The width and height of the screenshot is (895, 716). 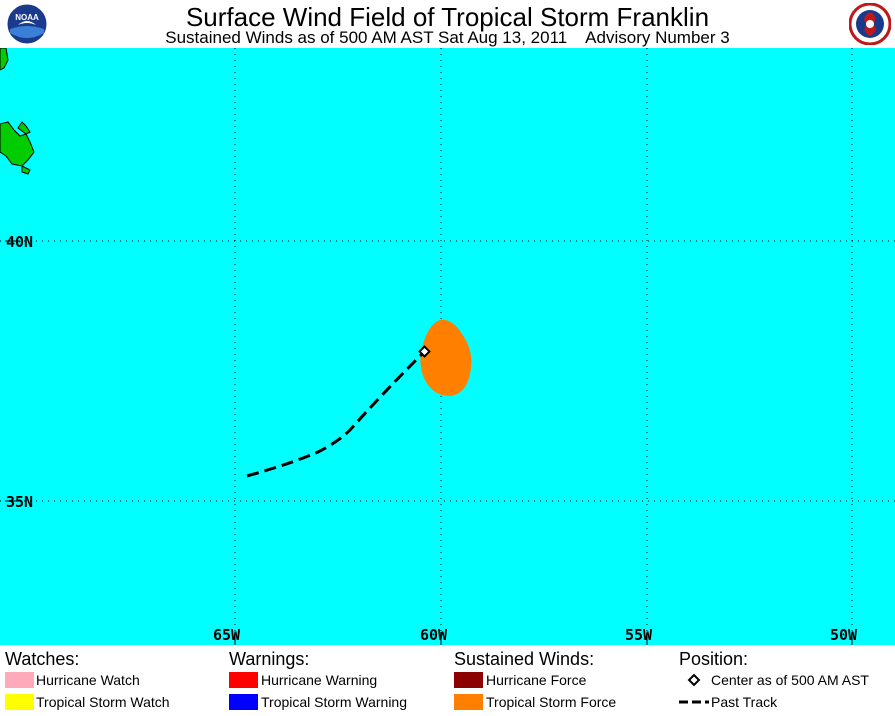 What do you see at coordinates (446, 357) in the screenshot?
I see `wind-field-tropical-storm-force` at bounding box center [446, 357].